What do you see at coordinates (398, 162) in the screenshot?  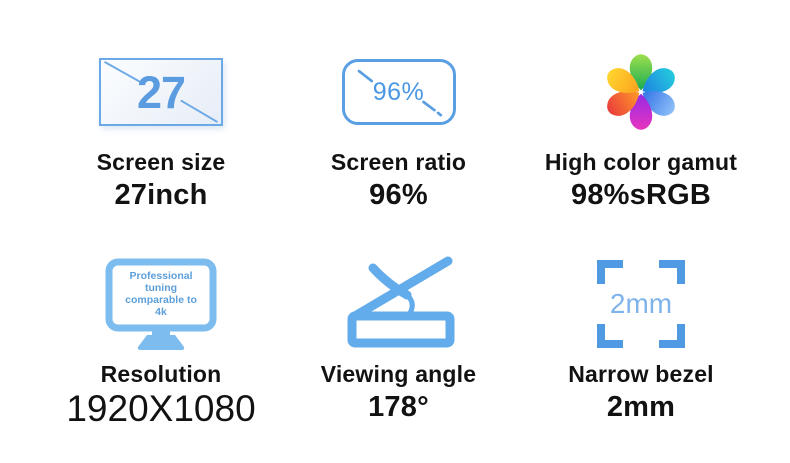 I see `screen-ratio-label: Screen ratio` at bounding box center [398, 162].